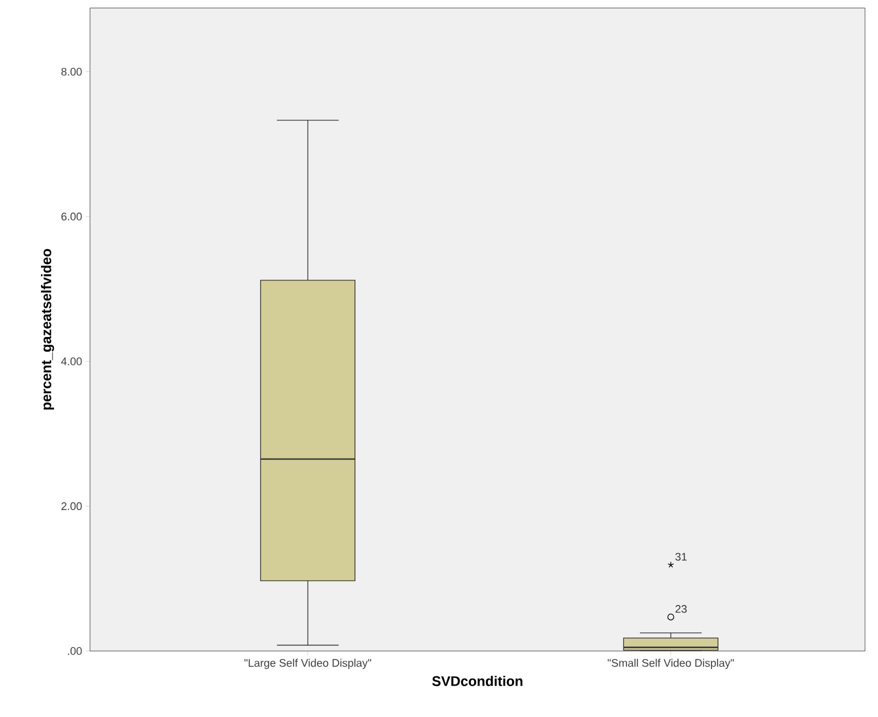 This screenshot has width=878, height=717. What do you see at coordinates (71, 361) in the screenshot?
I see `y-tick-label: 4.00` at bounding box center [71, 361].